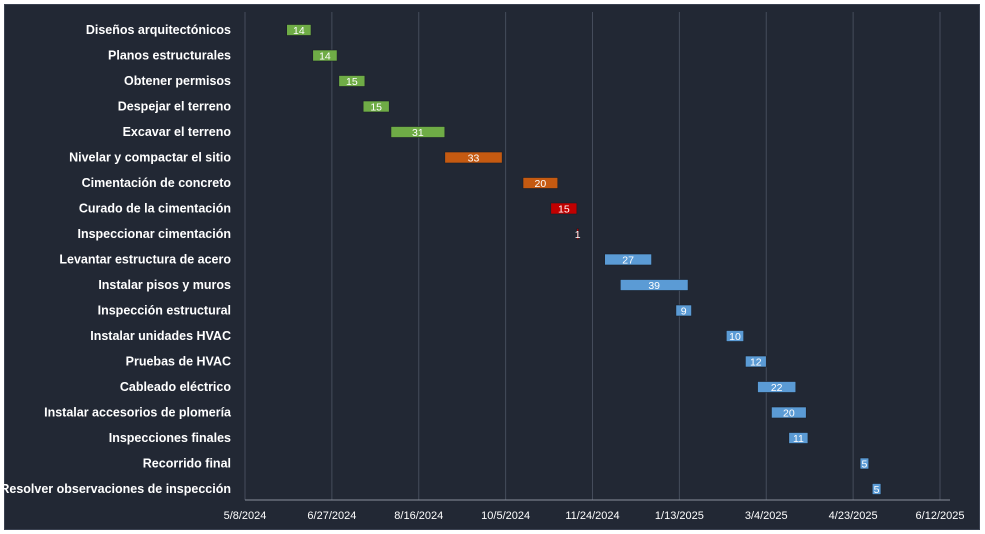 The image size is (985, 534). Describe the element at coordinates (145, 260) in the screenshot. I see `task-label: Levantar estructura de acero` at that location.